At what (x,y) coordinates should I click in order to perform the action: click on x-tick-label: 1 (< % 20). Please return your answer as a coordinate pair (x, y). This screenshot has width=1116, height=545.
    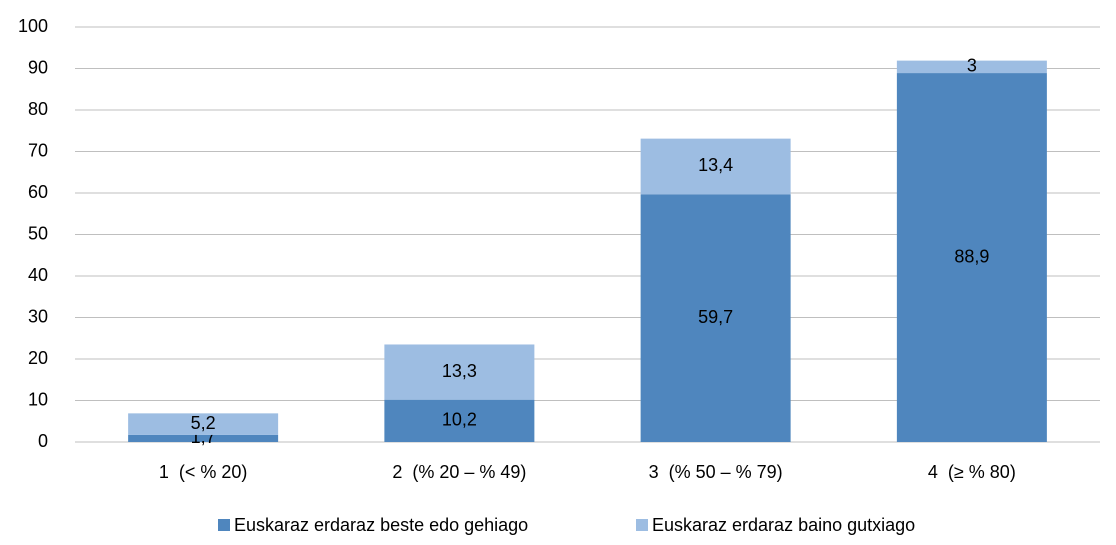
    Looking at the image, I should click on (203, 472).